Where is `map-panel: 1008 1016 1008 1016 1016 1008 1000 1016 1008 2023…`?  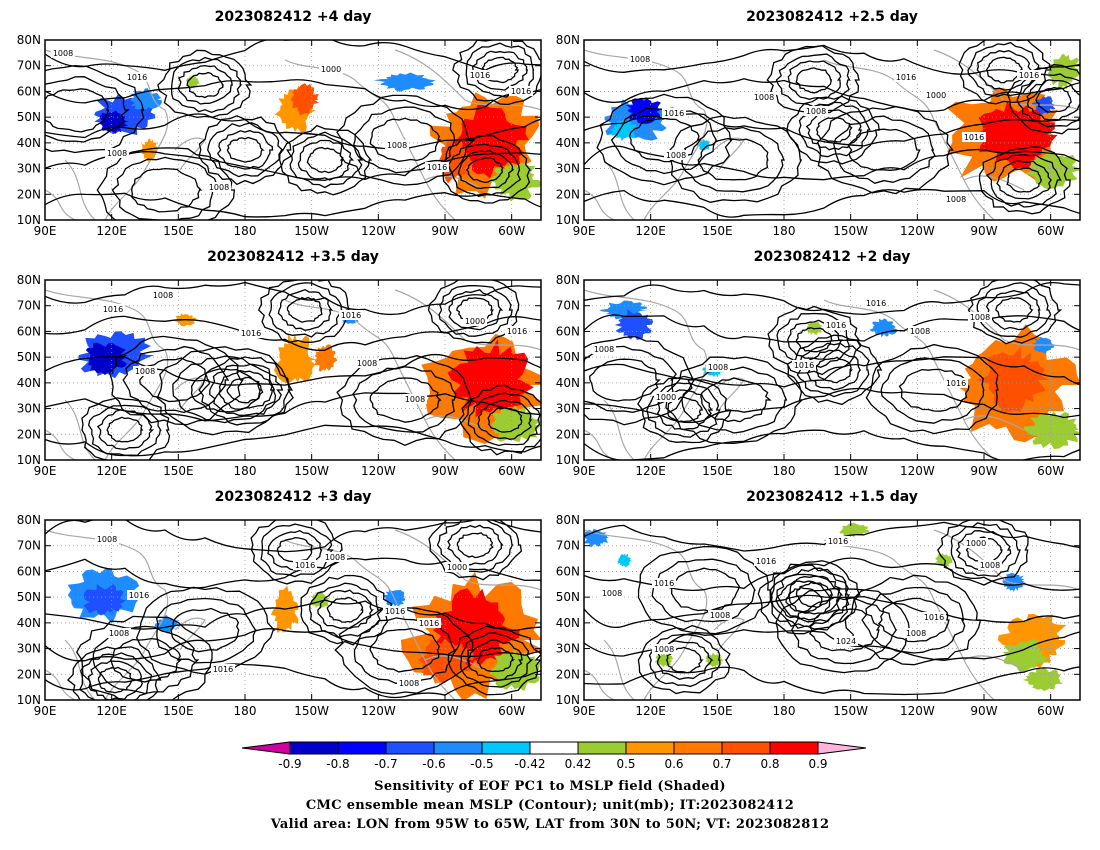
map-panel: 1008 1016 1008 1016 1016 1008 1000 1016 1008 2023… is located at coordinates (279, 363).